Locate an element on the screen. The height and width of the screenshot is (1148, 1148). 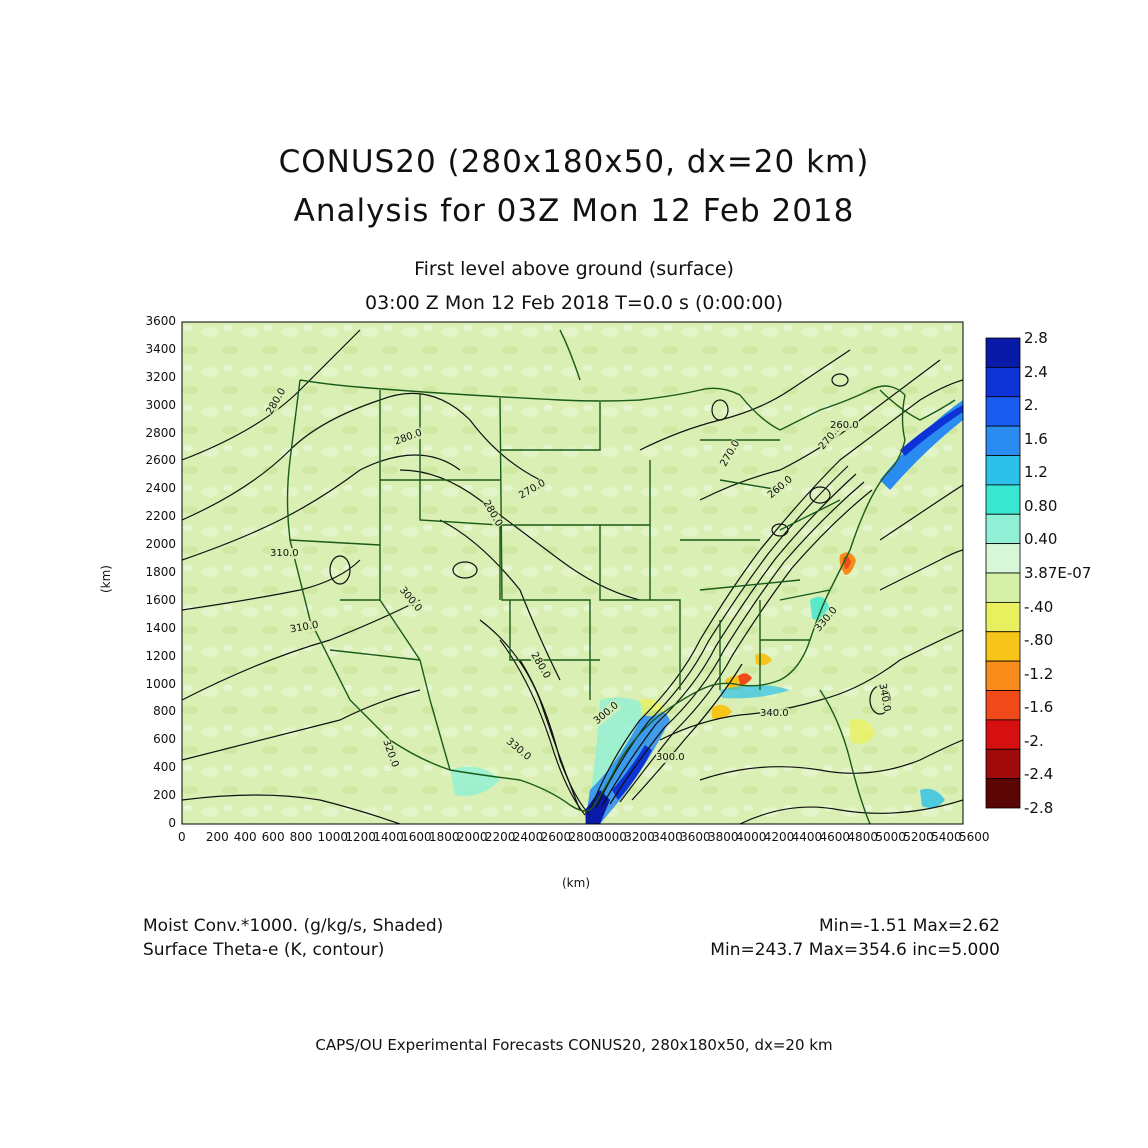
y-tick-label: 1000 is located at coordinates (160, 683).